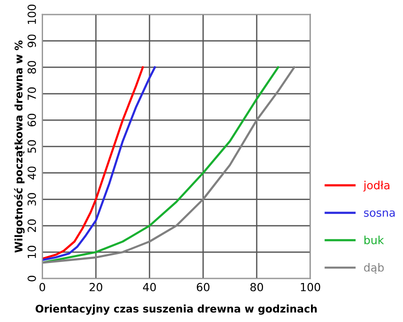  Describe the element at coordinates (43, 287) in the screenshot. I see `x-tick-label: 0` at that location.